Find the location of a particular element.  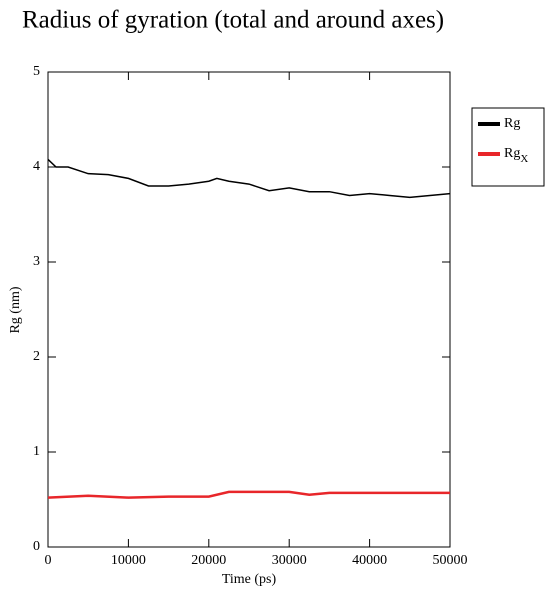

legend-subscript: X is located at coordinates (524, 159).